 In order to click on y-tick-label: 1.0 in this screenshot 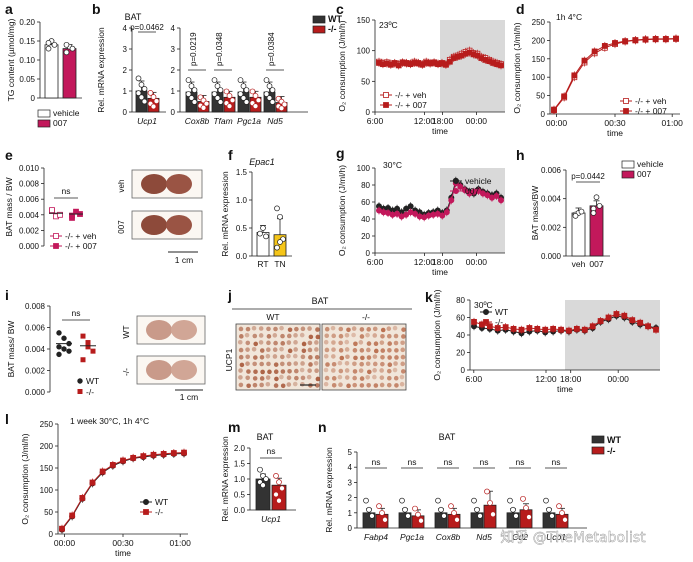, I will do `click(240, 479)`.